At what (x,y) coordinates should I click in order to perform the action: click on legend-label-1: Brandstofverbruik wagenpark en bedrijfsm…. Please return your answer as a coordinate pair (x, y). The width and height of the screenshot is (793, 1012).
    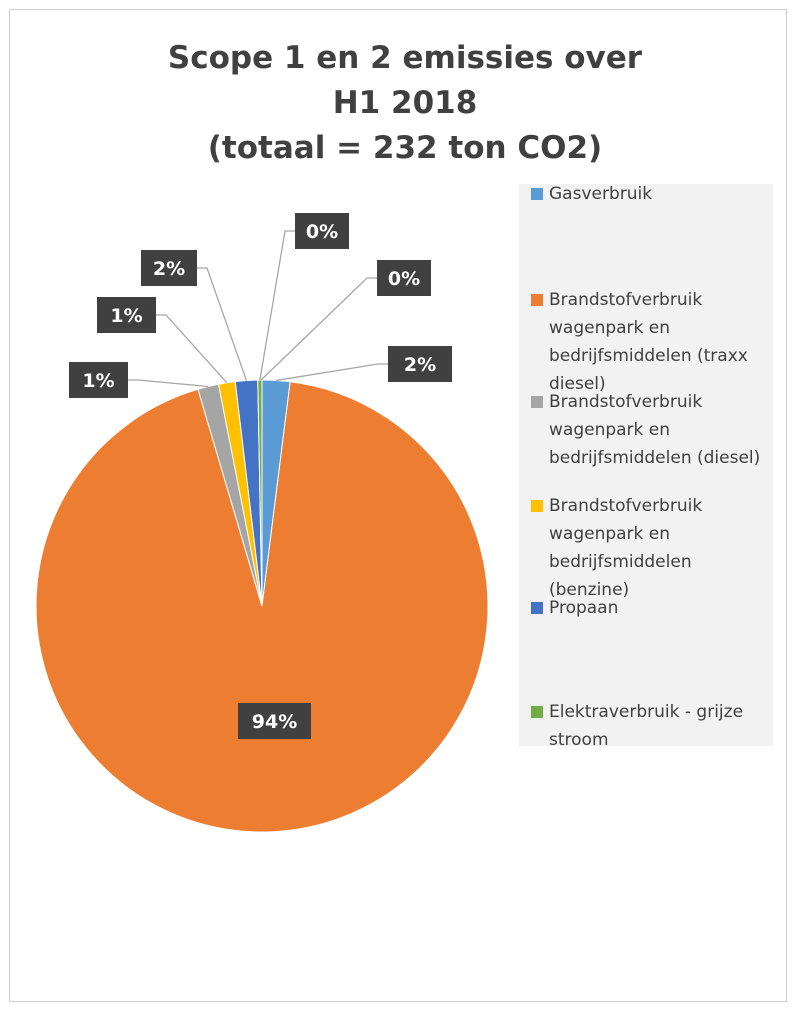
    Looking at the image, I should click on (648, 342).